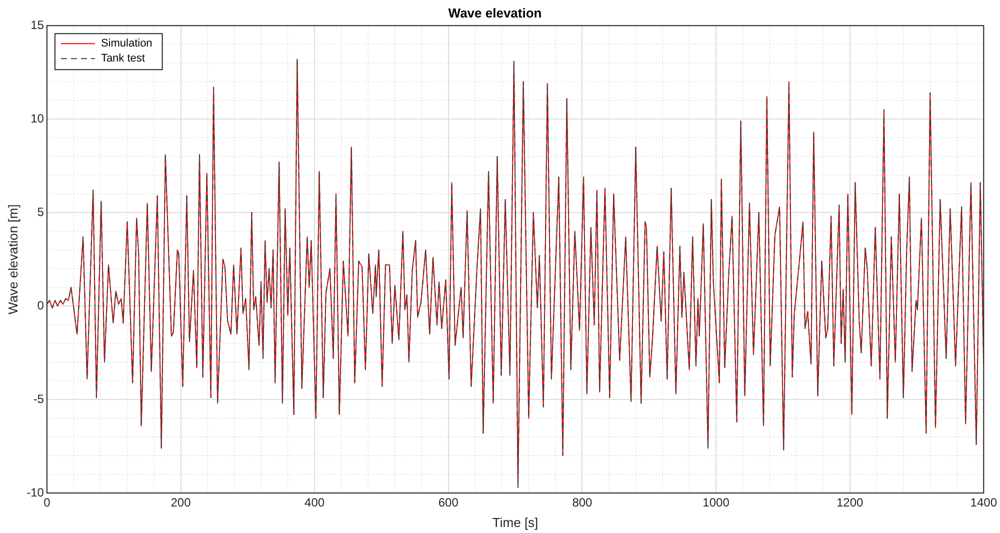 The height and width of the screenshot is (533, 1000). Describe the element at coordinates (515, 522) in the screenshot. I see `x-axis-title: Time [s]` at that location.